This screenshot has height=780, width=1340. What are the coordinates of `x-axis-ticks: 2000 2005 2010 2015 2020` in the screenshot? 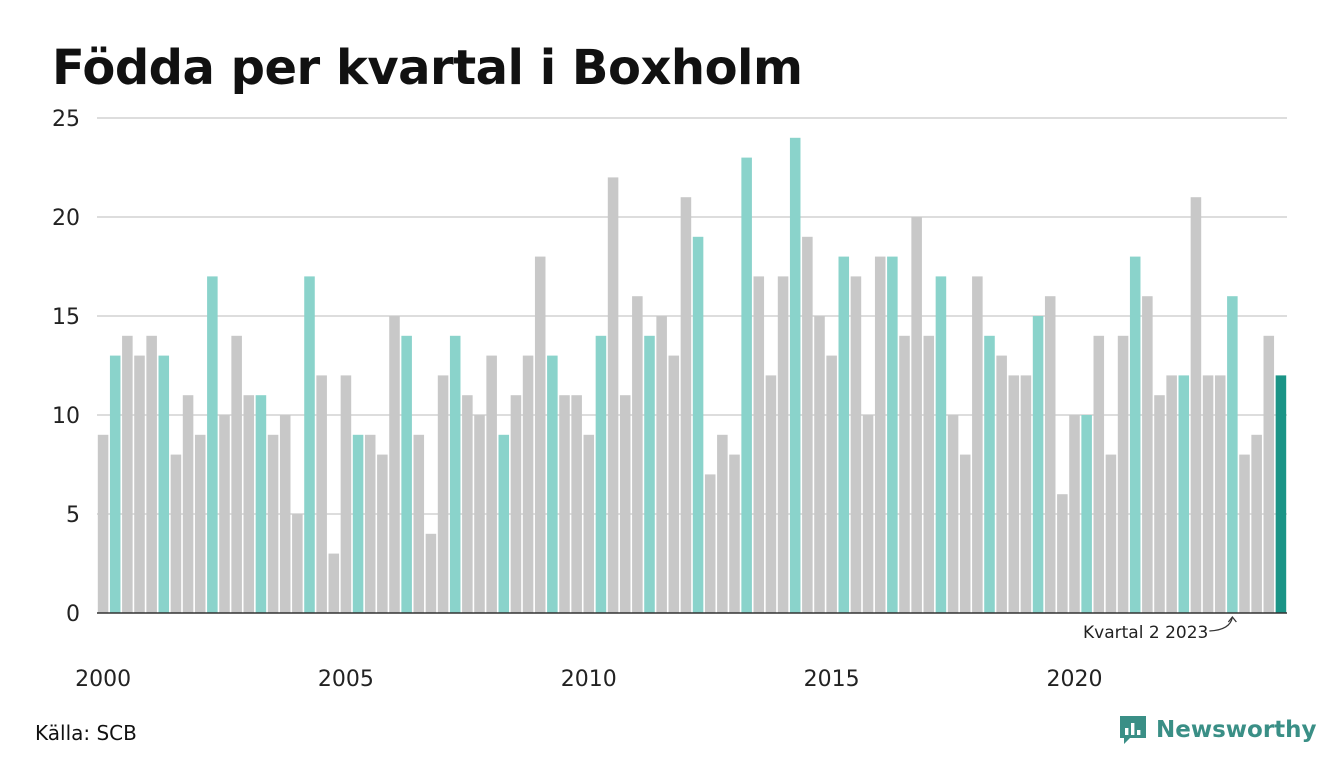 It's located at (588, 679).